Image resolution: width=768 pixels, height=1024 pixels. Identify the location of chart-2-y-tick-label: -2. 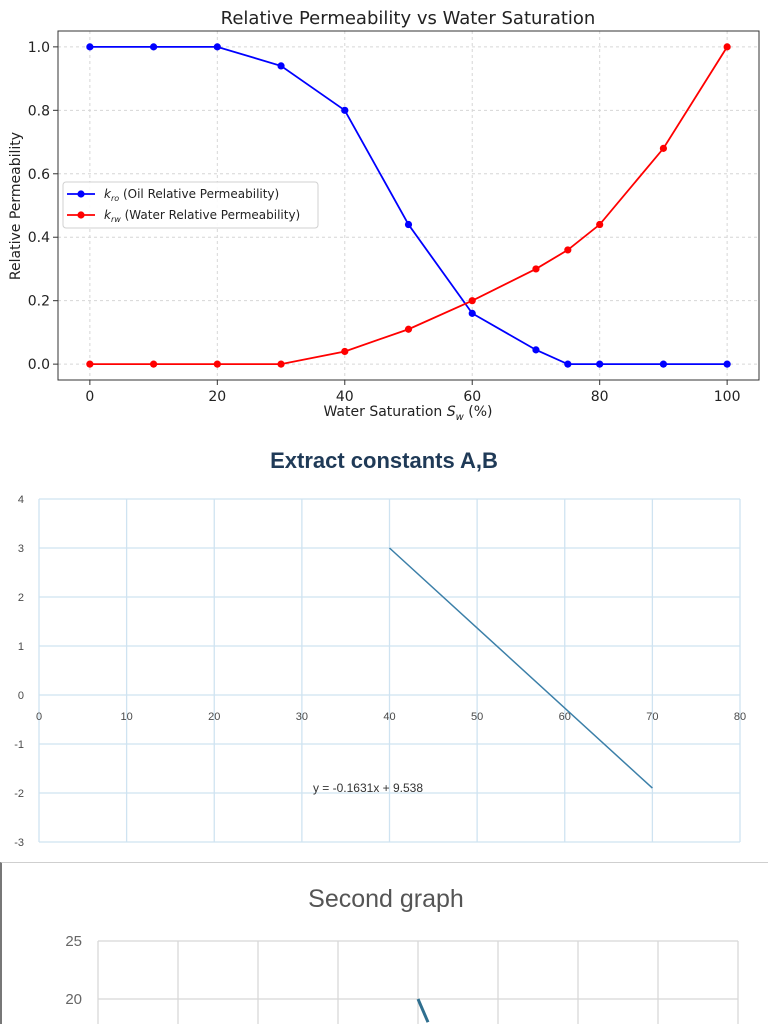
(19, 794).